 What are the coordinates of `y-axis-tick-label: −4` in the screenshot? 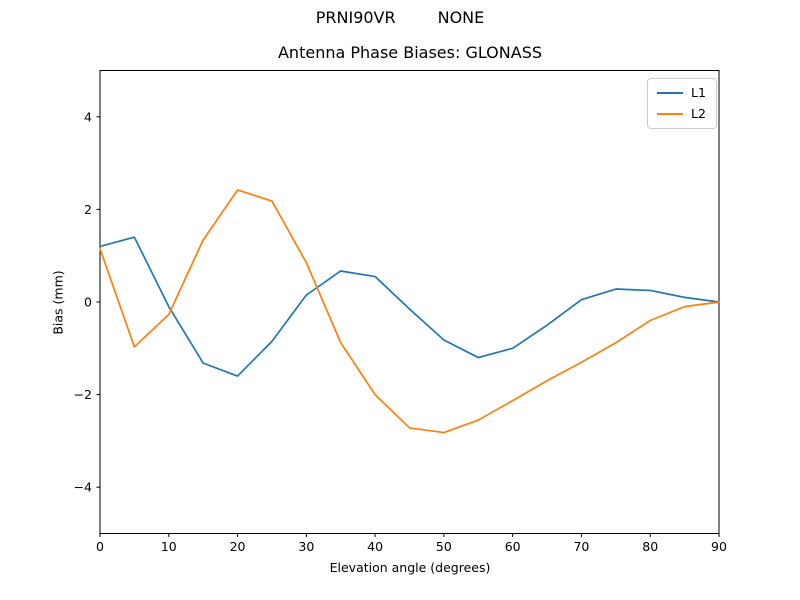 It's located at (83, 487).